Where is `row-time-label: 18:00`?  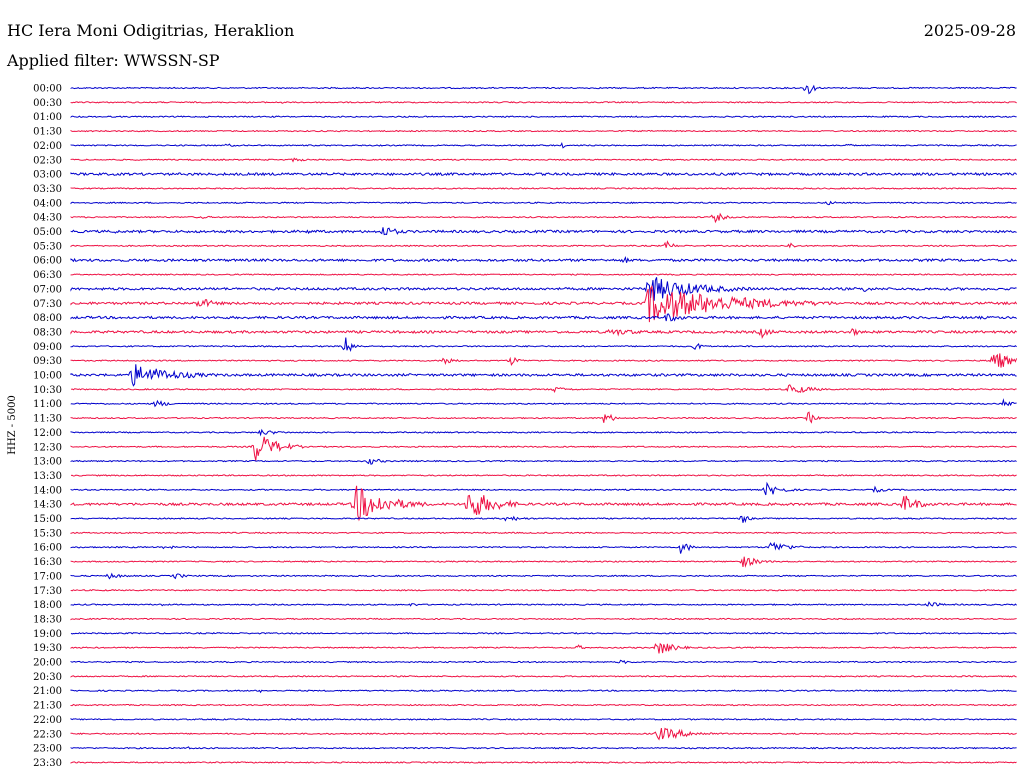
row-time-label: 18:00 is located at coordinates (47, 605).